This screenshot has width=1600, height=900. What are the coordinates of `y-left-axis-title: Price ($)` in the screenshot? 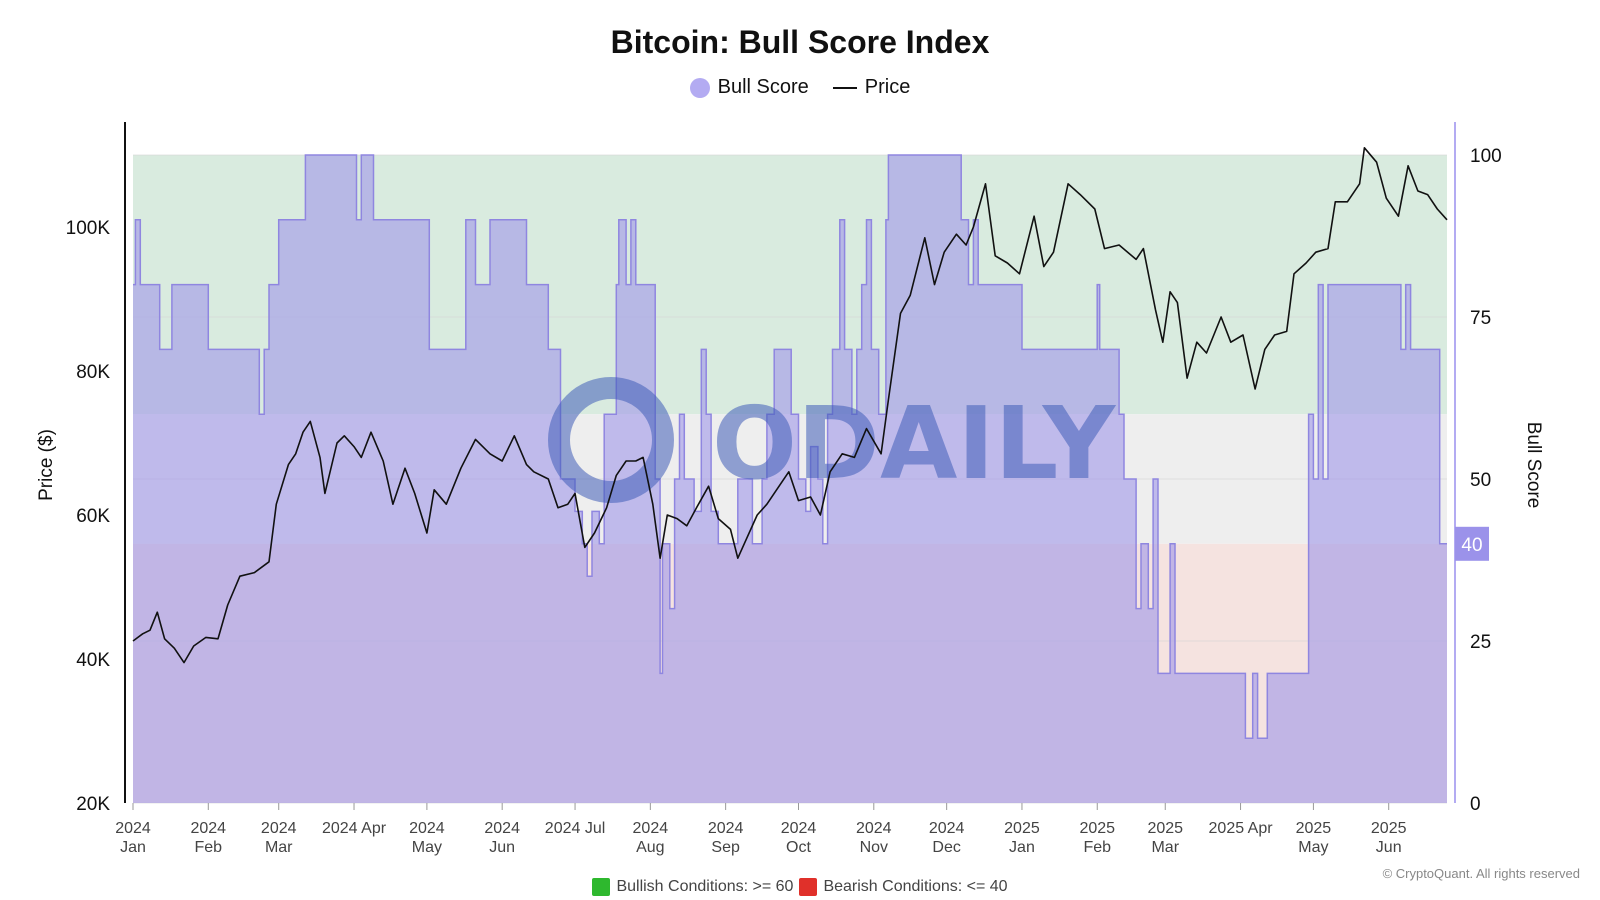 It's located at (46, 465).